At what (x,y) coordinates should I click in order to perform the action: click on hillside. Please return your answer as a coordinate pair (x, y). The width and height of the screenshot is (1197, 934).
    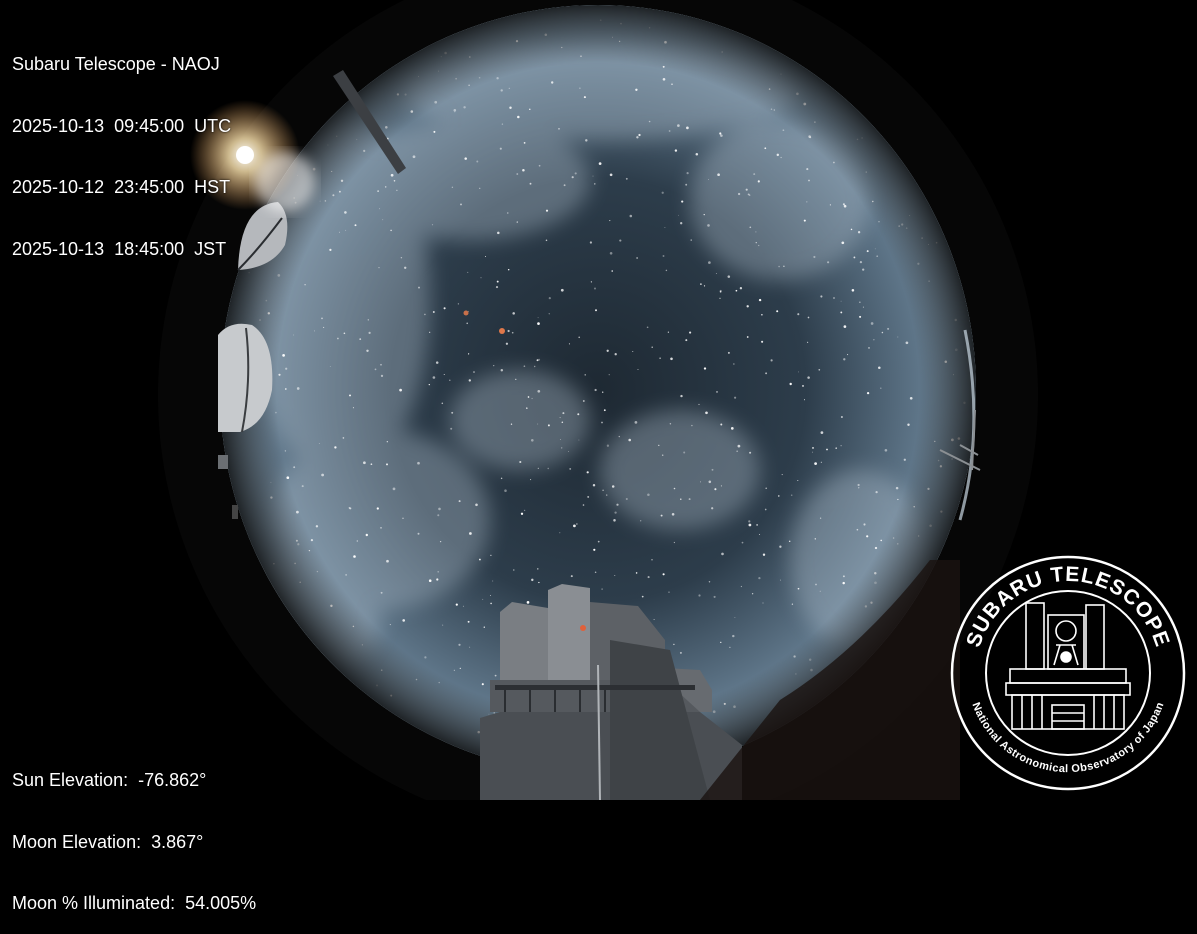
    Looking at the image, I should click on (830, 680).